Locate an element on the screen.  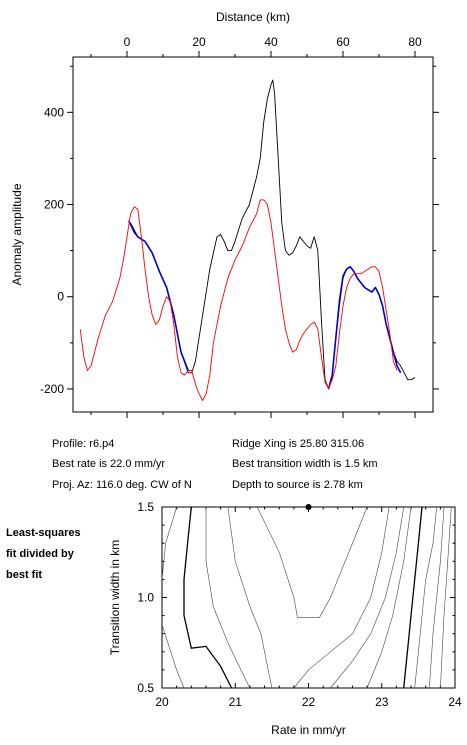
side-note-line: fit divided by is located at coordinates (40, 554).